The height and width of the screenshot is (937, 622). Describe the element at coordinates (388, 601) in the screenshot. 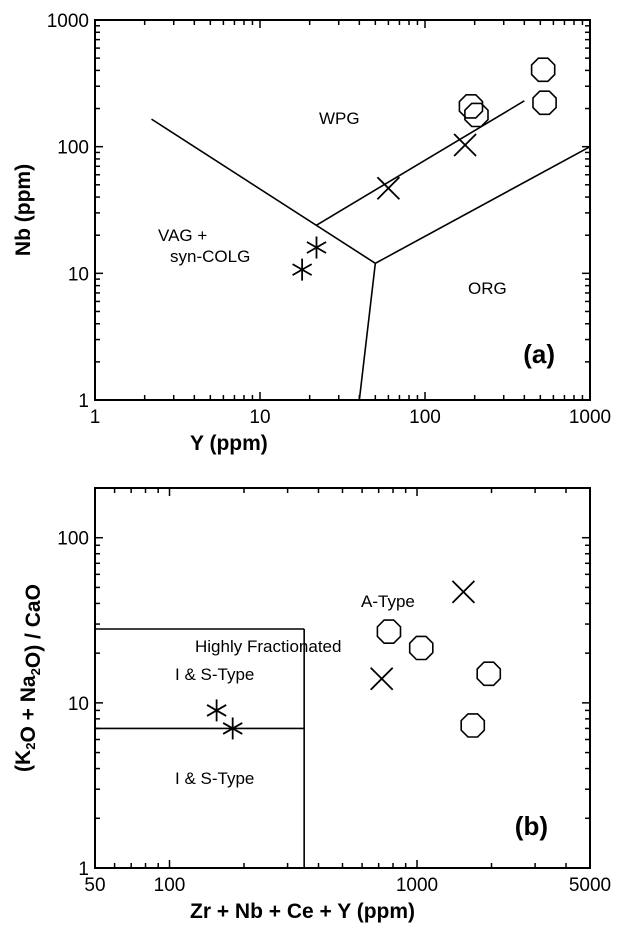

I see `region-label: A-Type` at that location.